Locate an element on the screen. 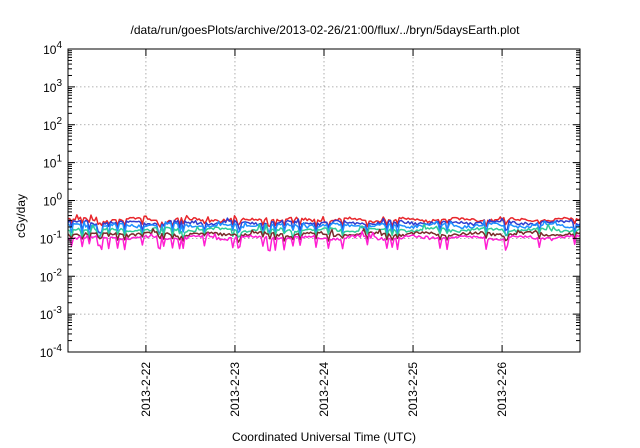 This screenshot has width=640, height=448. y-tick-label: 10⁻¹ is located at coordinates (51, 237).